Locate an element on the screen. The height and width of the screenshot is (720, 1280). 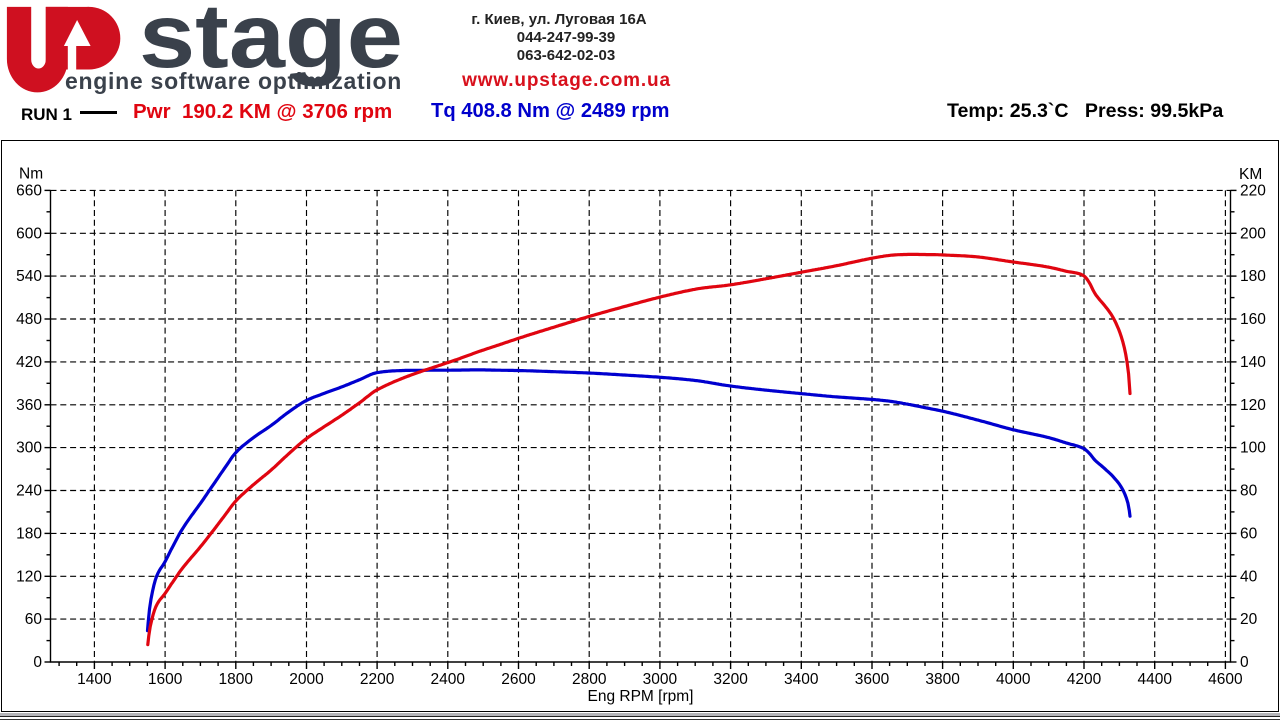
svg-text: 2200 is located at coordinates (377, 679).